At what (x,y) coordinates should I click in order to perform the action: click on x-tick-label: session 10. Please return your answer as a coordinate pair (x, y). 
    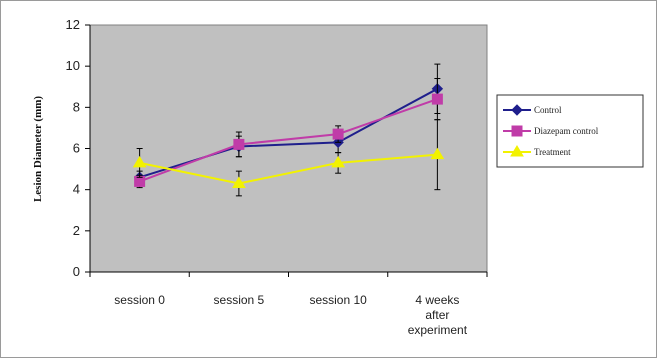
    Looking at the image, I should click on (338, 300).